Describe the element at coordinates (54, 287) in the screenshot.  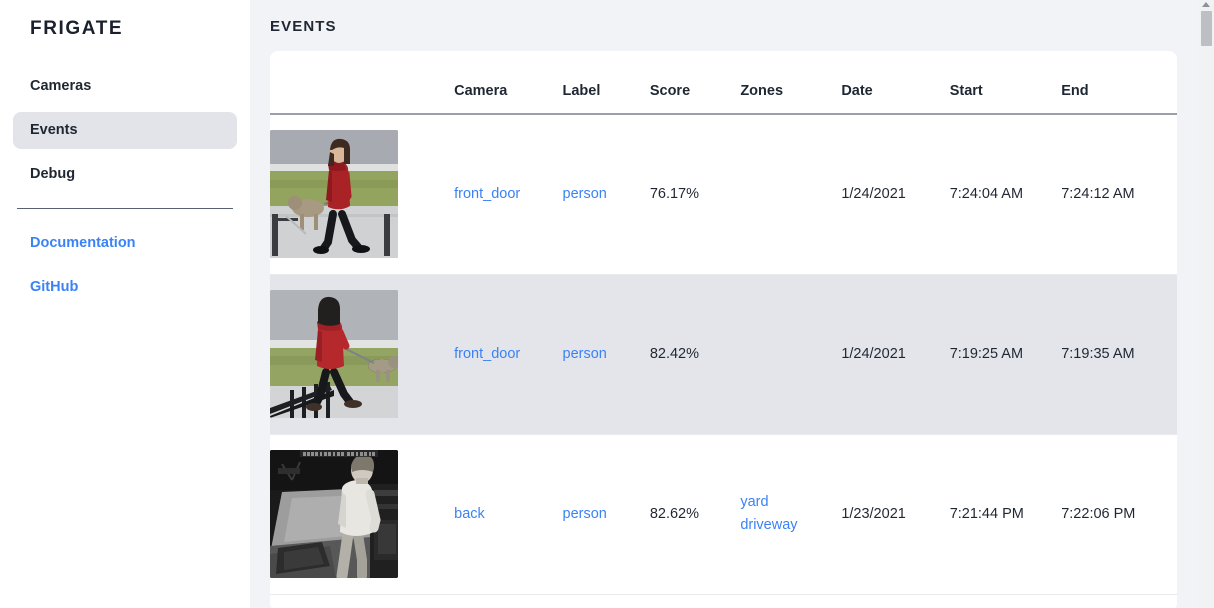
I see `sidebar-link-github: GitHub` at that location.